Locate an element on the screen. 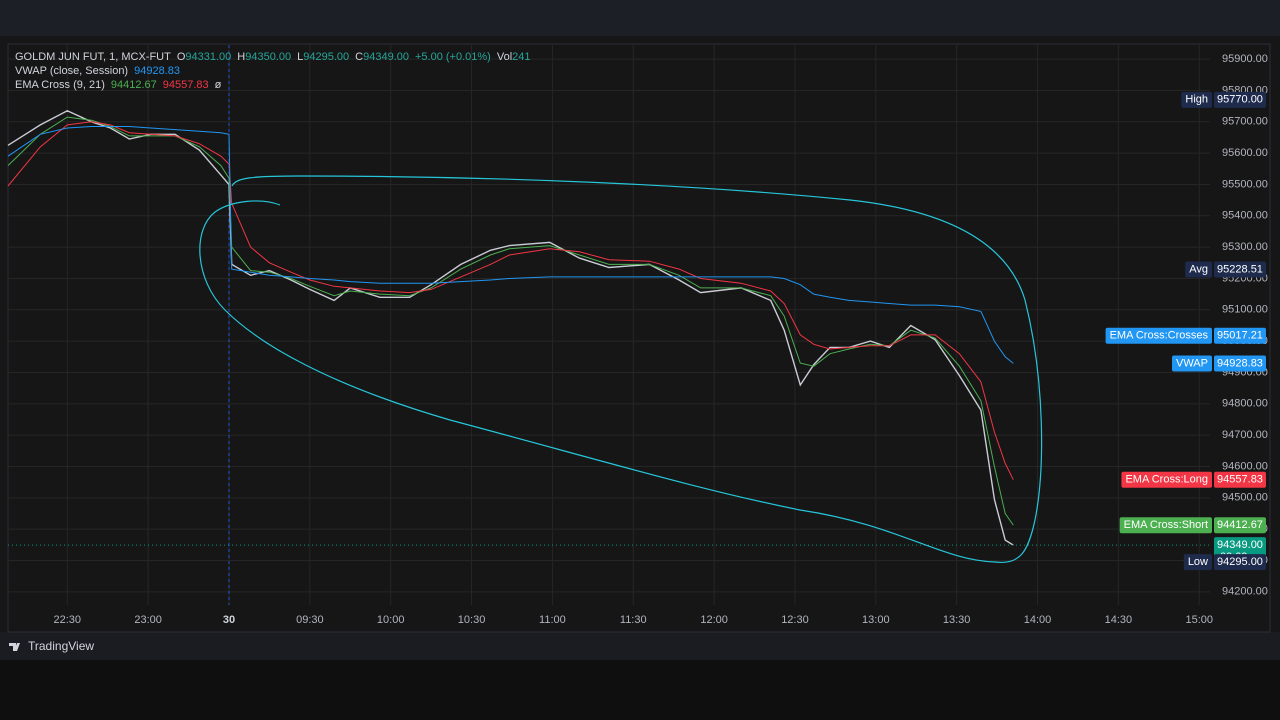 The height and width of the screenshot is (720, 1280). legend-text: O is located at coordinates (181, 57).